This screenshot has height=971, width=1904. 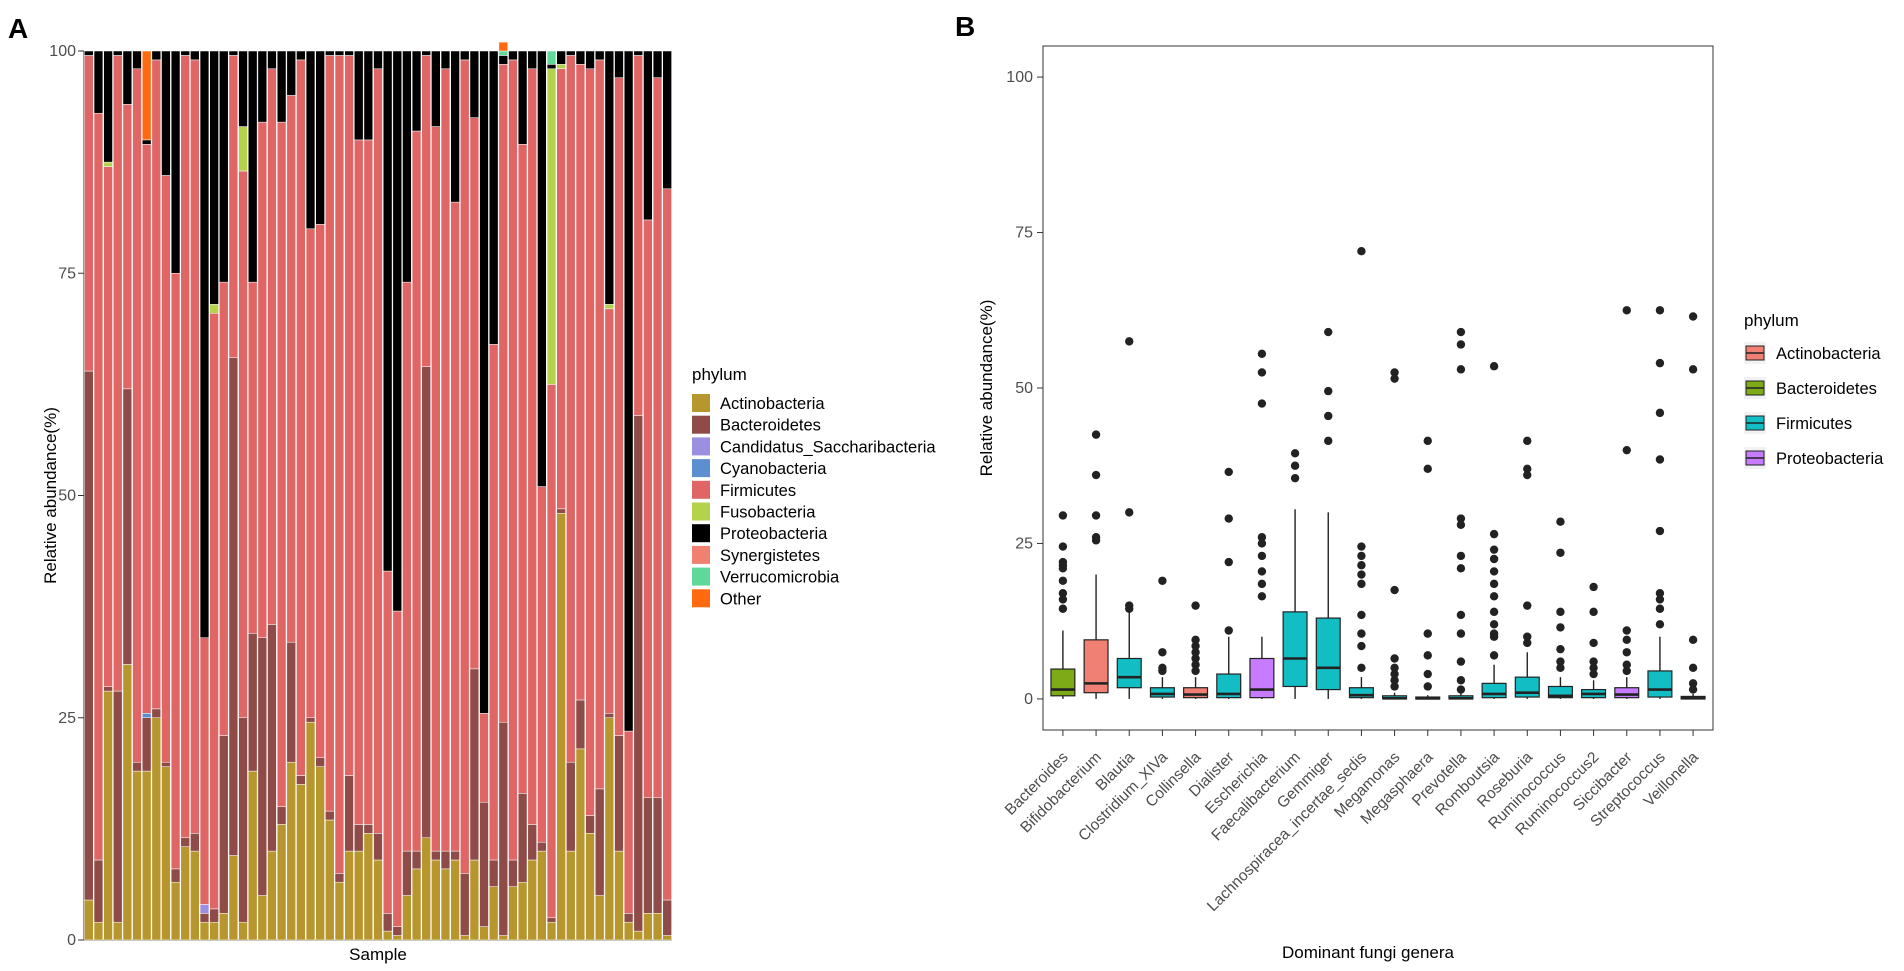 What do you see at coordinates (1755, 353) in the screenshot?
I see `legend-key` at bounding box center [1755, 353].